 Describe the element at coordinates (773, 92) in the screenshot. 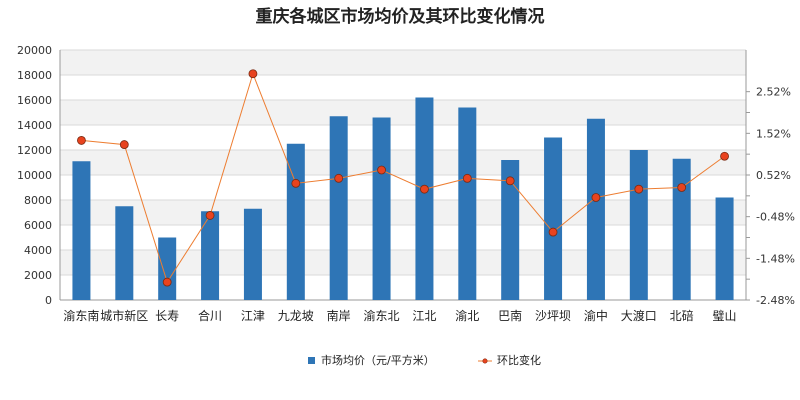

I see `right-tick-label: 2.52%` at that location.